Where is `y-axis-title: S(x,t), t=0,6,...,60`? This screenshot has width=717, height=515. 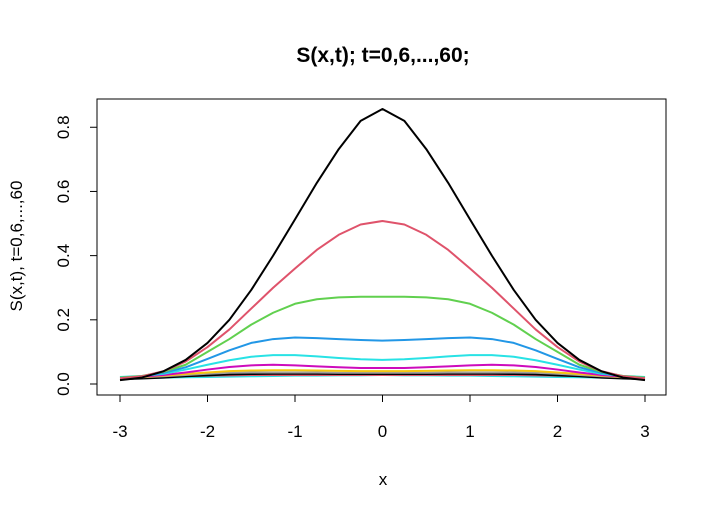
y-axis-title: S(x,t), t=0,6,...,60 is located at coordinates (16, 246).